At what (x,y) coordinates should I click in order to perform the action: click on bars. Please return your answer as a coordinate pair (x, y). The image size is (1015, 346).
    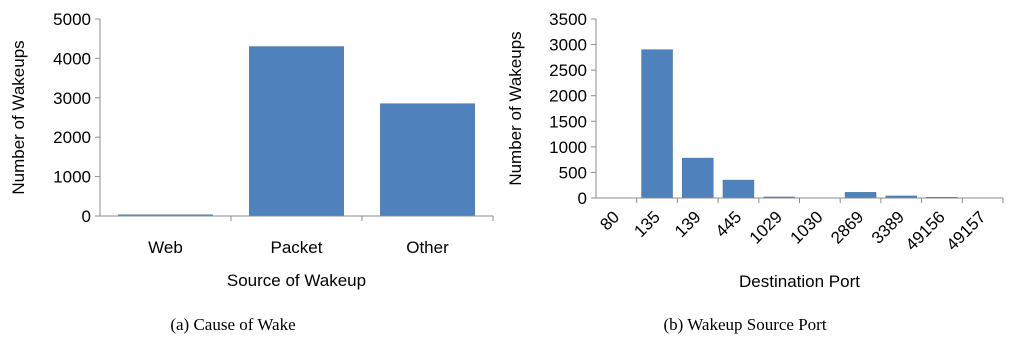
    Looking at the image, I should click on (799, 124).